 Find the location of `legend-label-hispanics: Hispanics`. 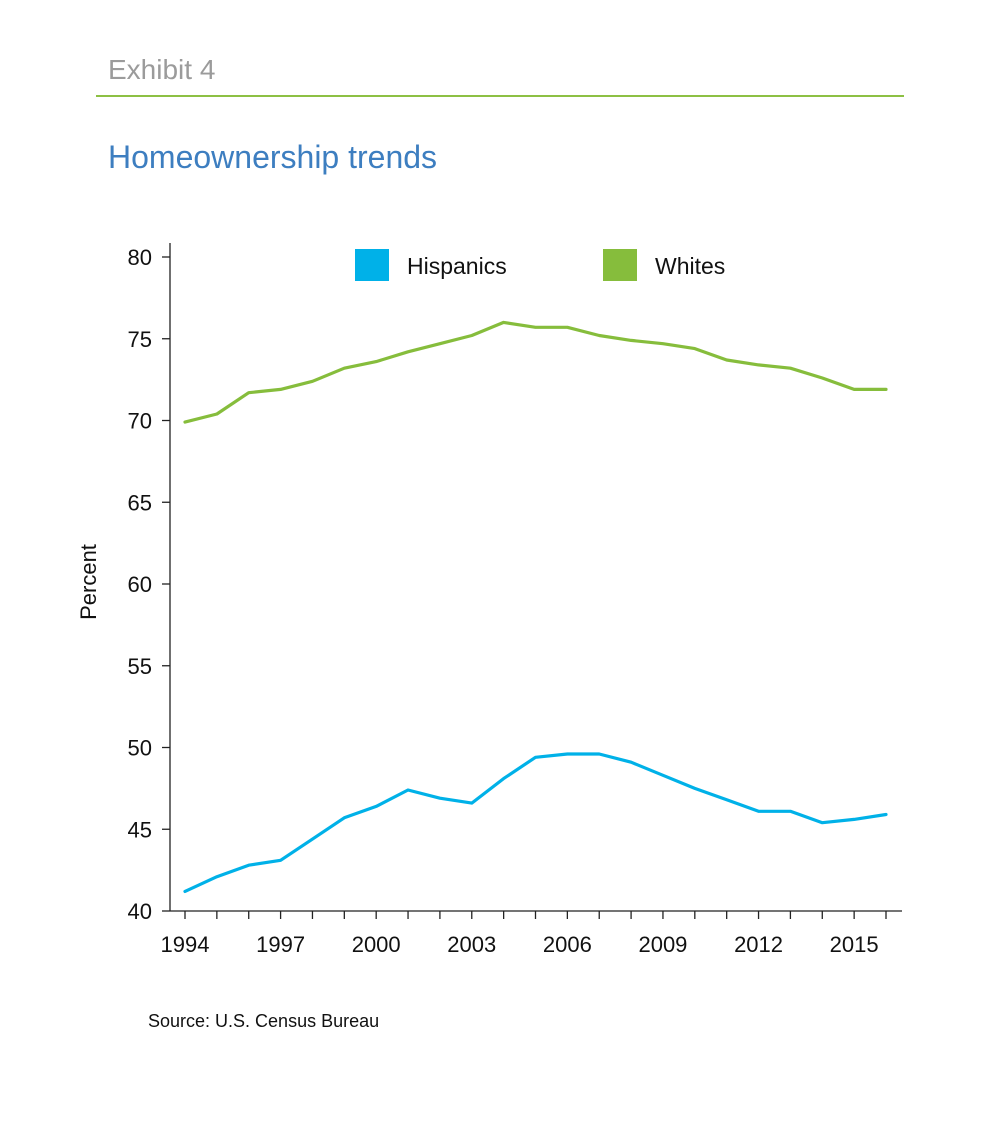

legend-label-hispanics: Hispanics is located at coordinates (457, 266).